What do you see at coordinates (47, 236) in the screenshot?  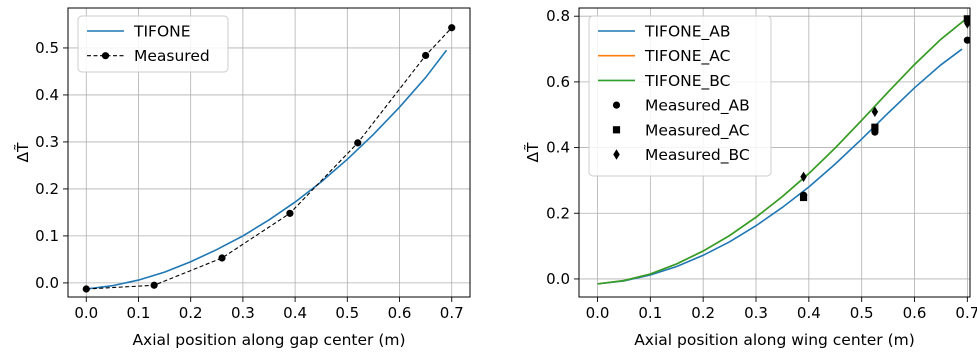 I see `y-tick-label: 0.1` at bounding box center [47, 236].